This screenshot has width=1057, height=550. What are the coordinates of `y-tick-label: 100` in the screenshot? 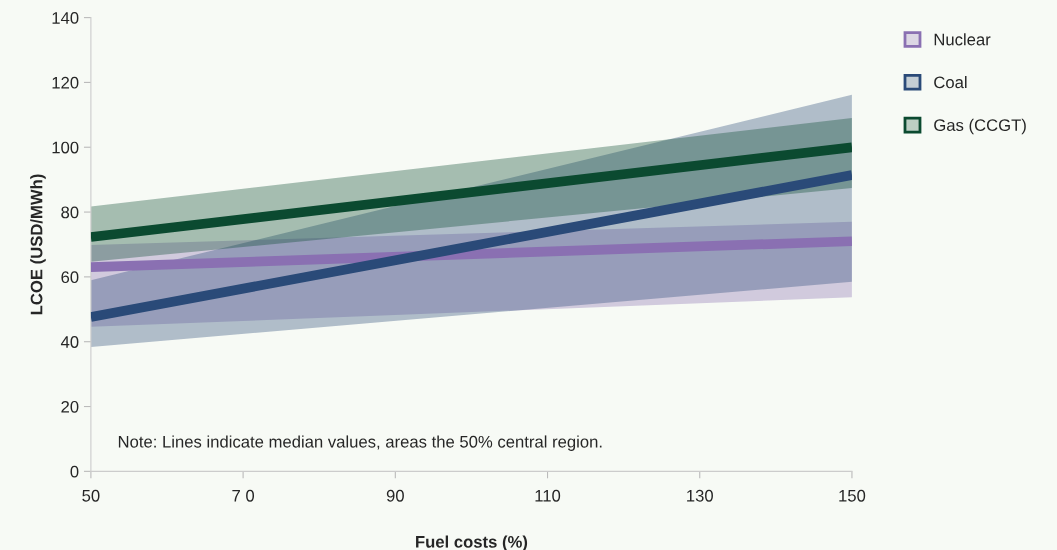 It's located at (65, 147).